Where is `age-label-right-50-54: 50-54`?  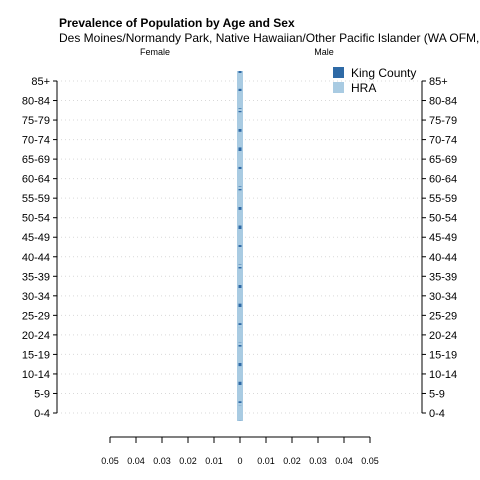 age-label-right-50-54: 50-54 is located at coordinates (443, 219).